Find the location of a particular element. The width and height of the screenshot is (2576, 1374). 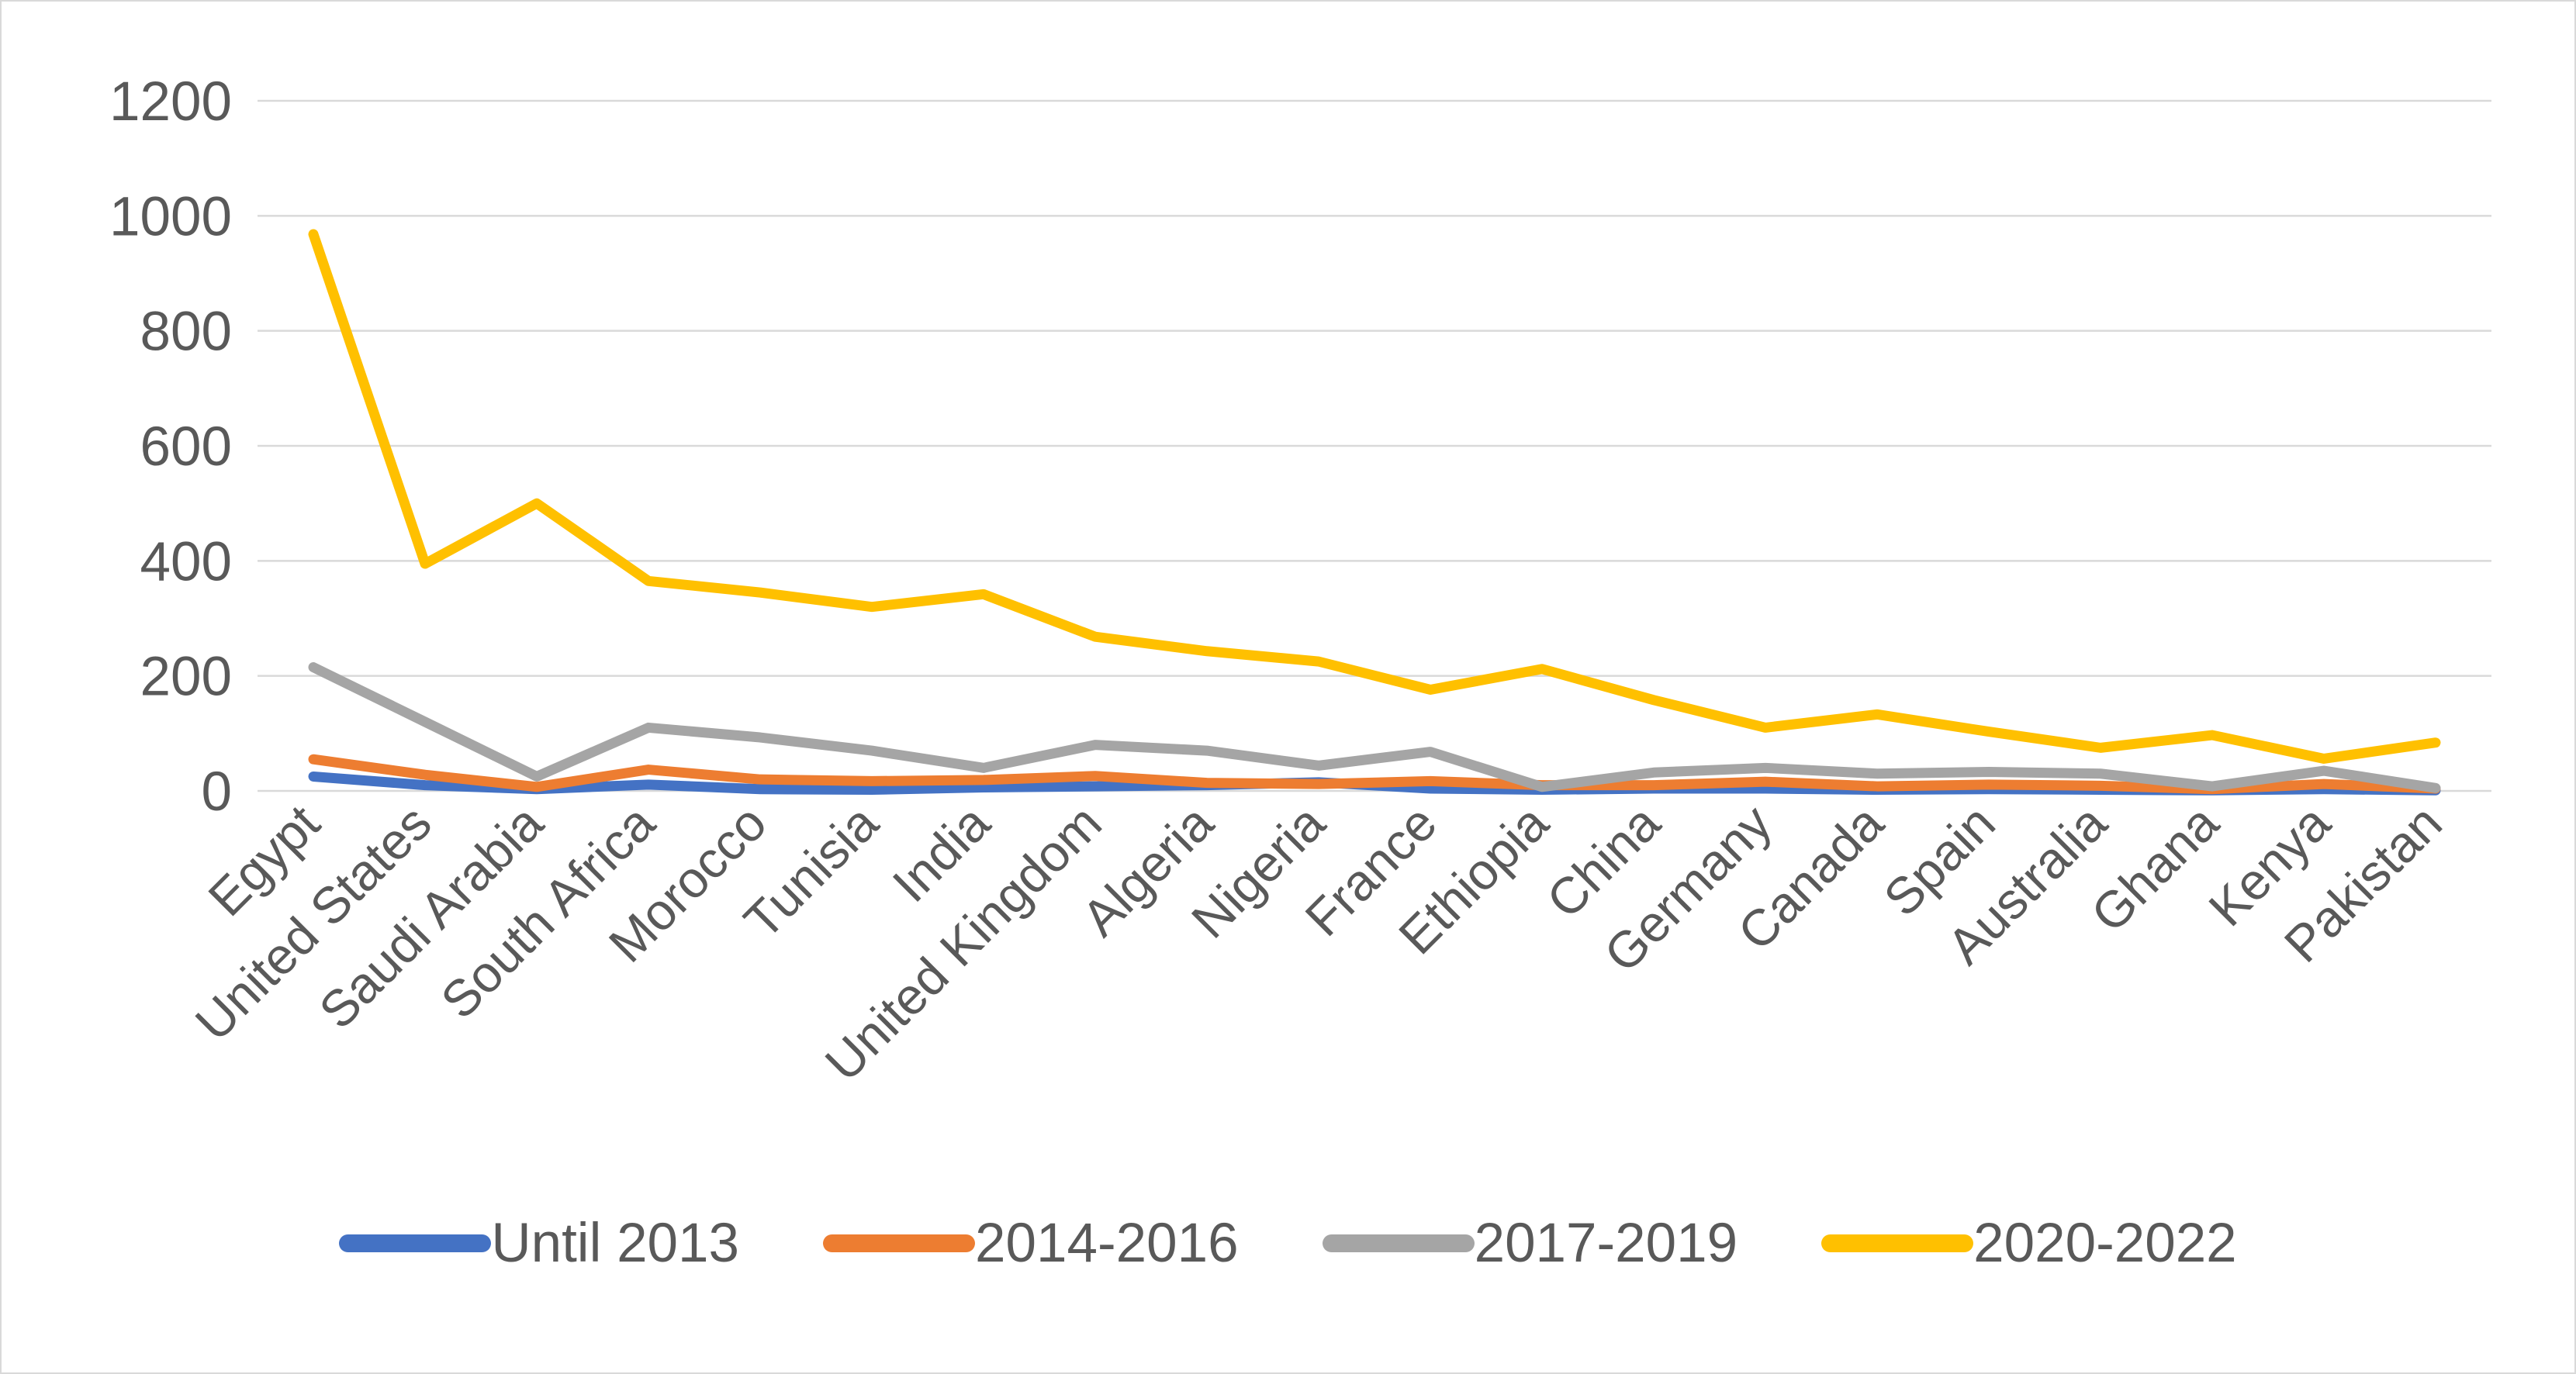

y-axis-label-800: 800 is located at coordinates (186, 332).